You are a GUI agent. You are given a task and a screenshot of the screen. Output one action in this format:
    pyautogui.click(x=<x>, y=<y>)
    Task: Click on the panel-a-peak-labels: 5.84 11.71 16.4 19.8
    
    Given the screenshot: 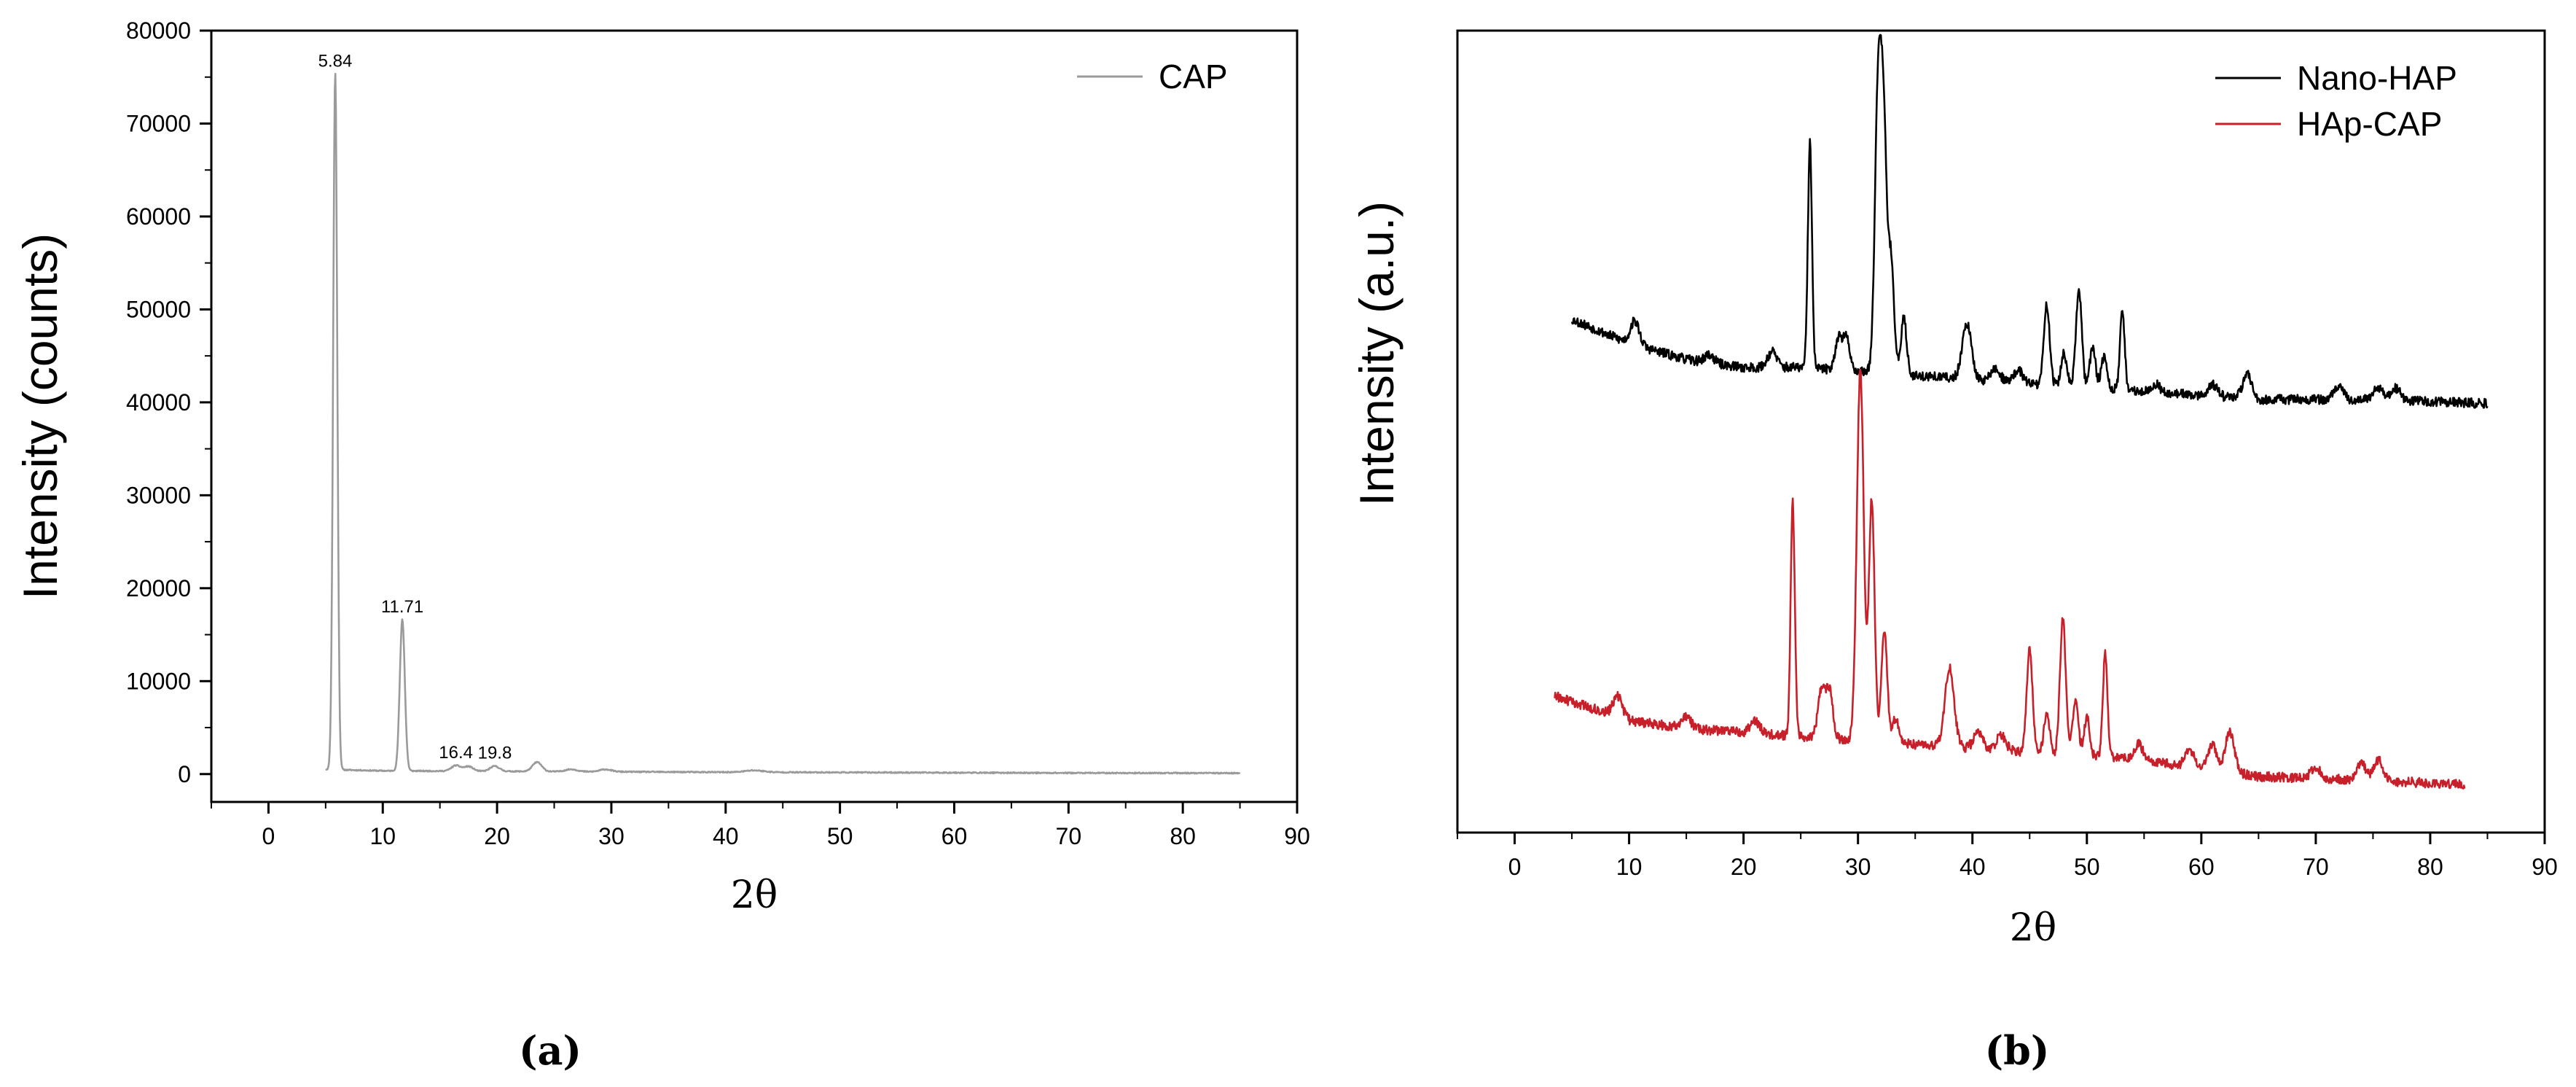 What is the action you would take?
    pyautogui.click(x=415, y=407)
    